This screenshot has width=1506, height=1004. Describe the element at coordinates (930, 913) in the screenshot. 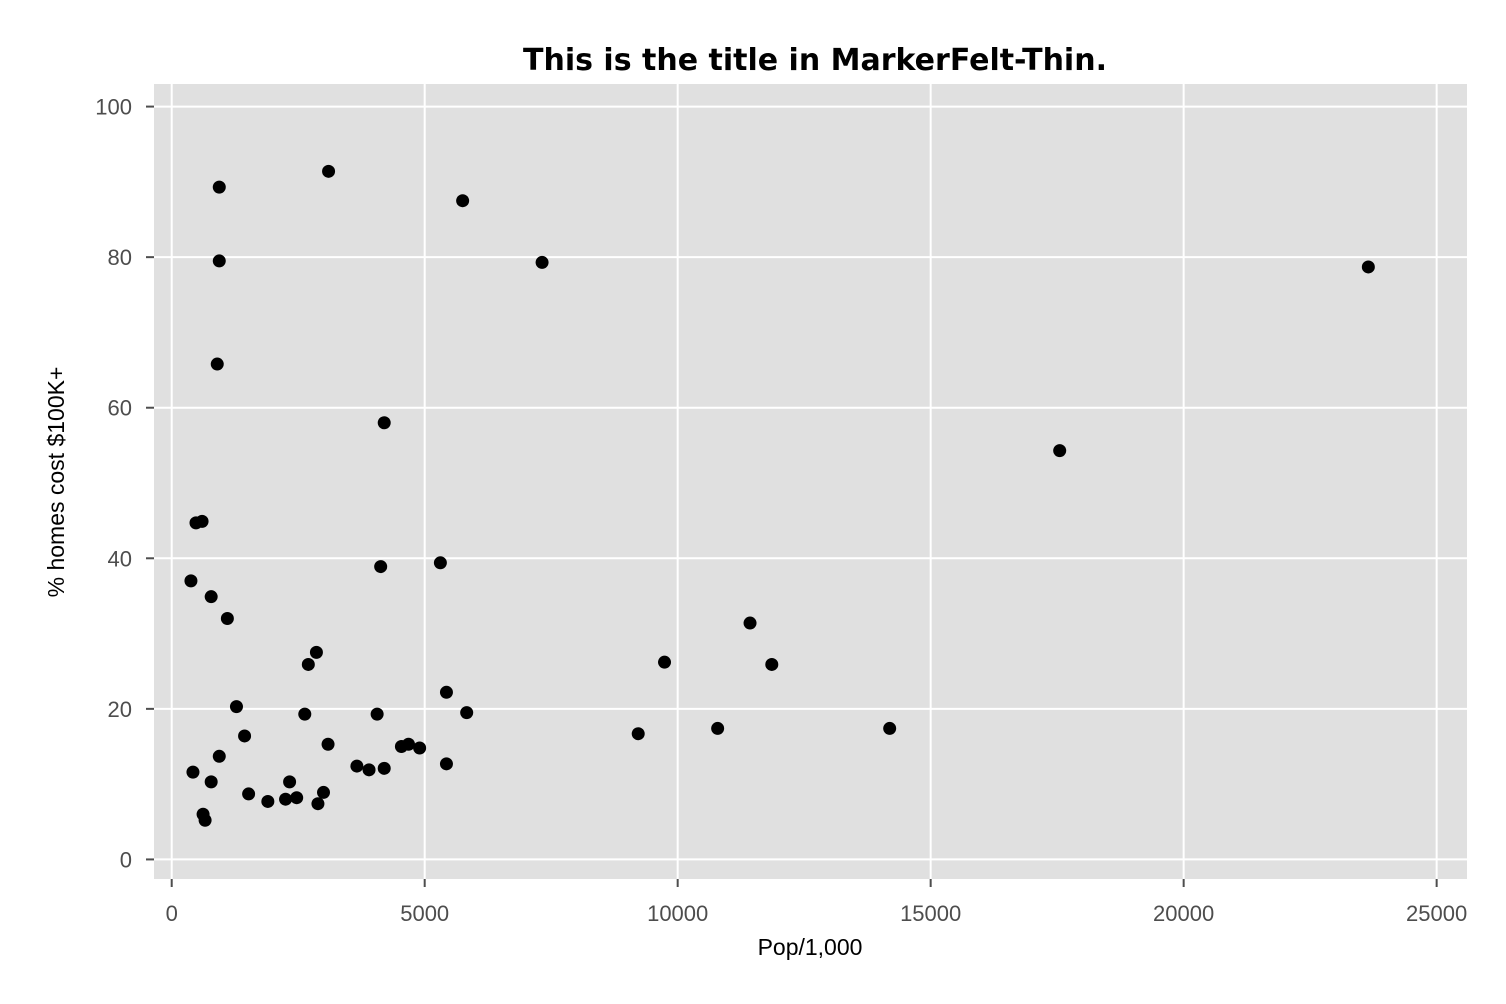

I see `x-tick-label: 15000` at that location.